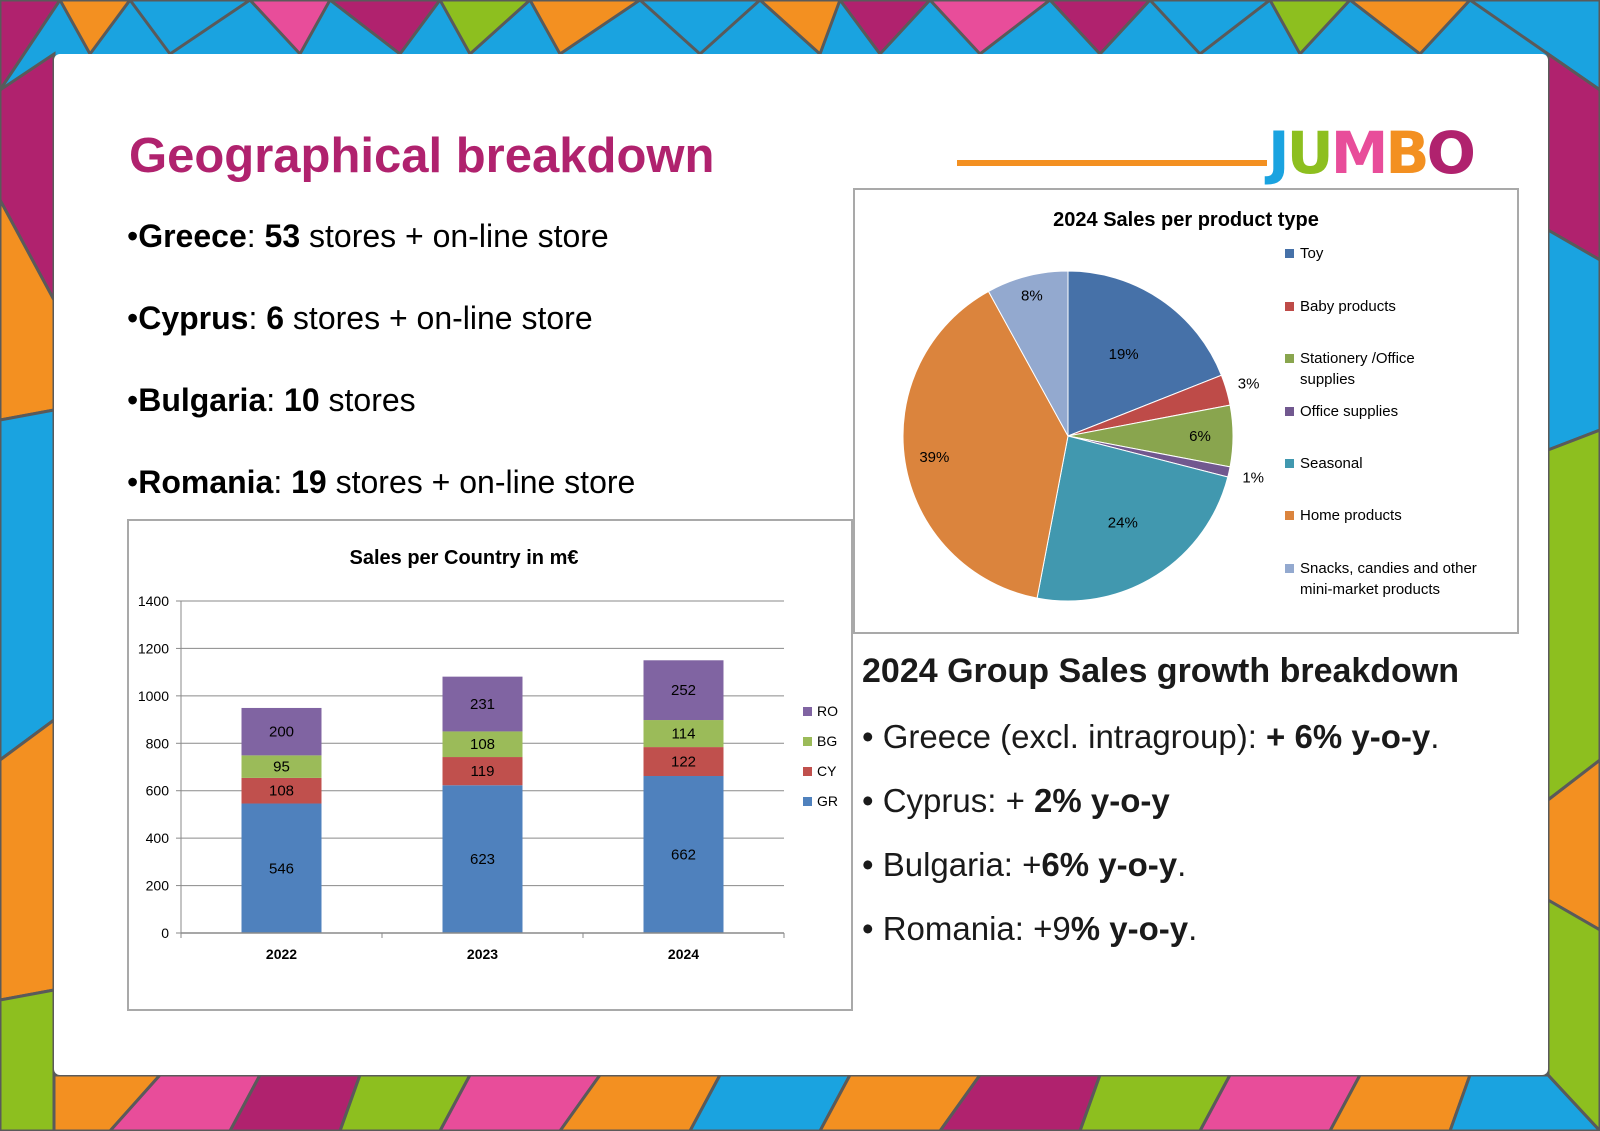 The width and height of the screenshot is (1600, 1131). Describe the element at coordinates (827, 741) in the screenshot. I see `legend-label-bg: BG` at that location.